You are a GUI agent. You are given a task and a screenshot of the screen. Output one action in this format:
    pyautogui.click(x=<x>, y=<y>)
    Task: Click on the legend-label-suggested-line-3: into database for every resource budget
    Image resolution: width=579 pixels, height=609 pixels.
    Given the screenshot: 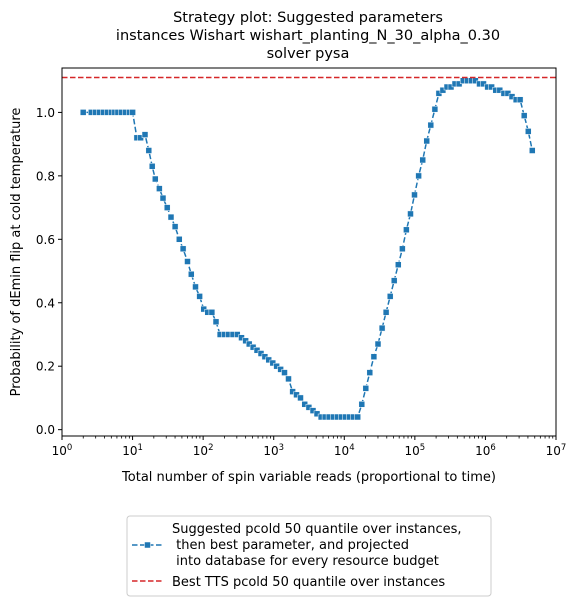 What is the action you would take?
    pyautogui.click(x=305, y=561)
    